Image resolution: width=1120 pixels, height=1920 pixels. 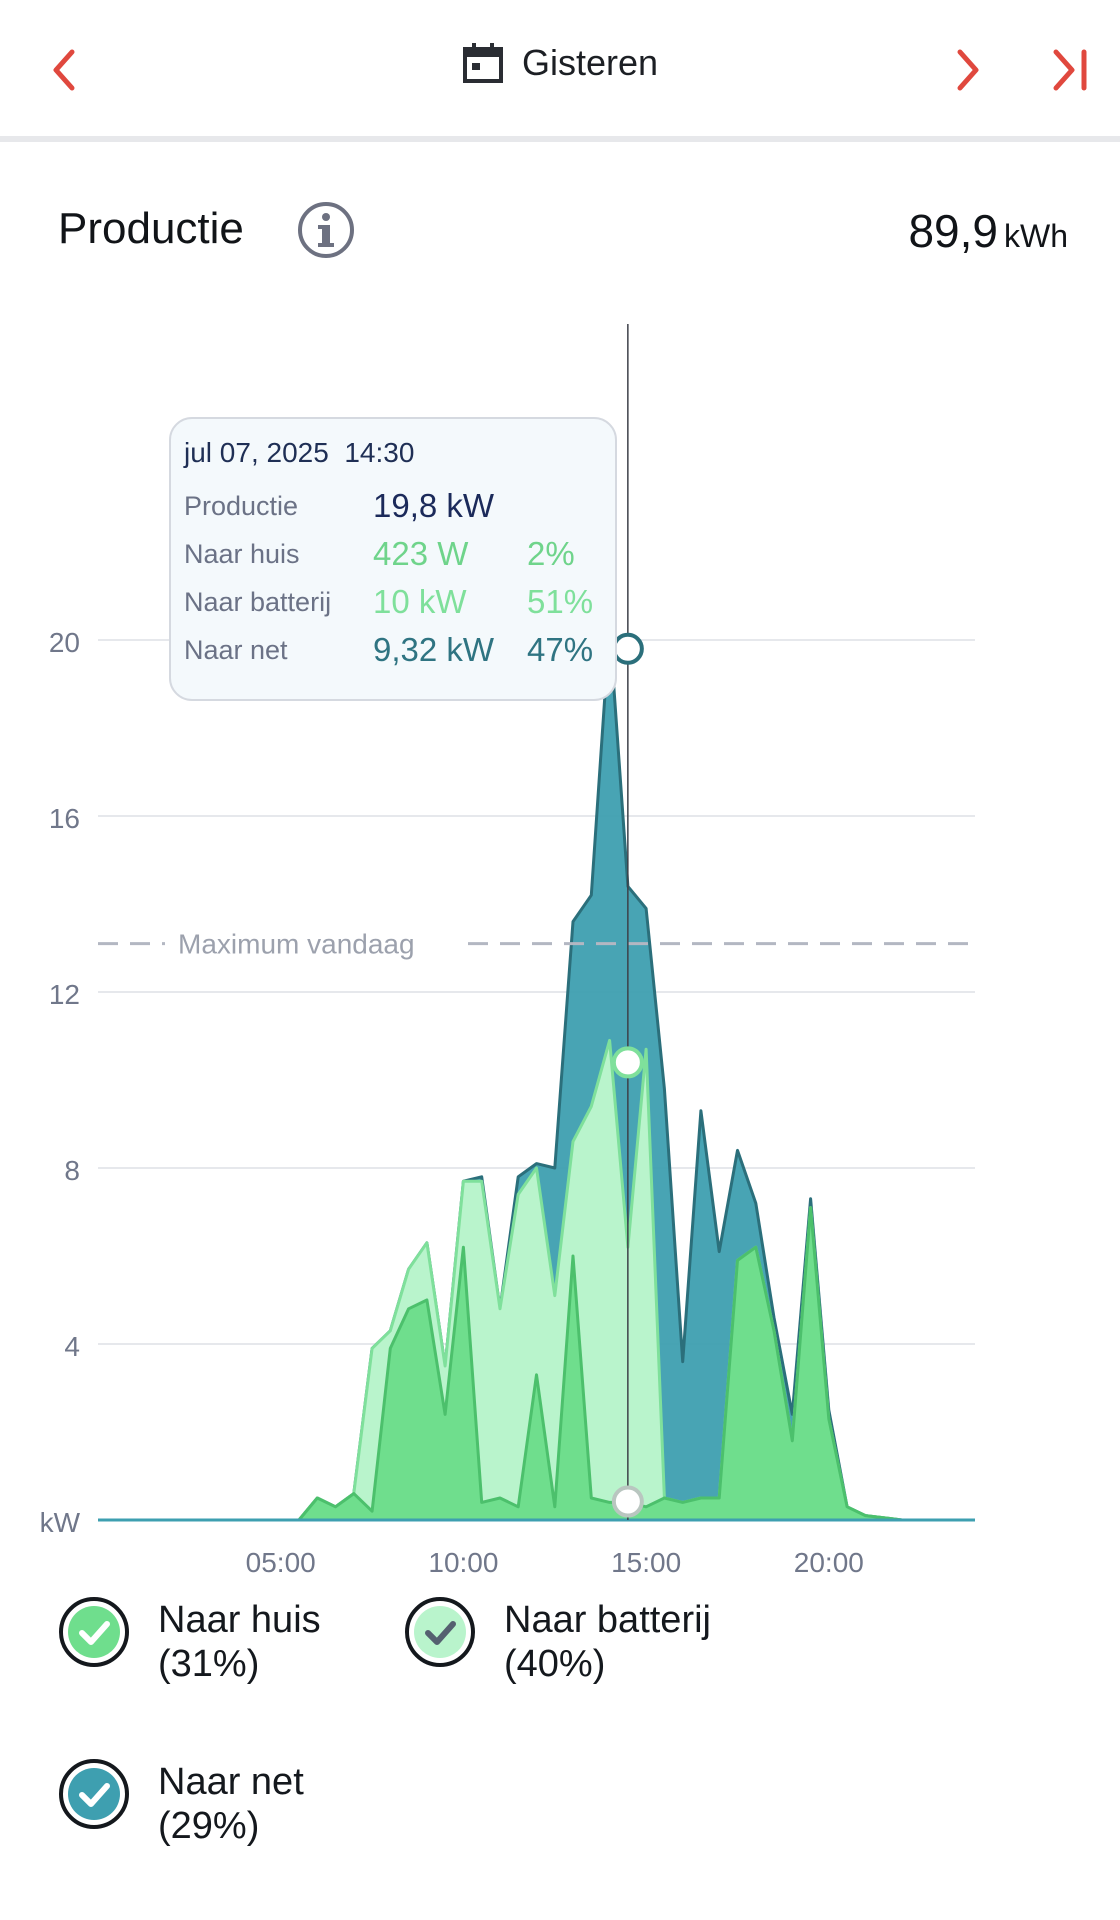 What do you see at coordinates (560, 139) in the screenshot?
I see `header-divider` at bounding box center [560, 139].